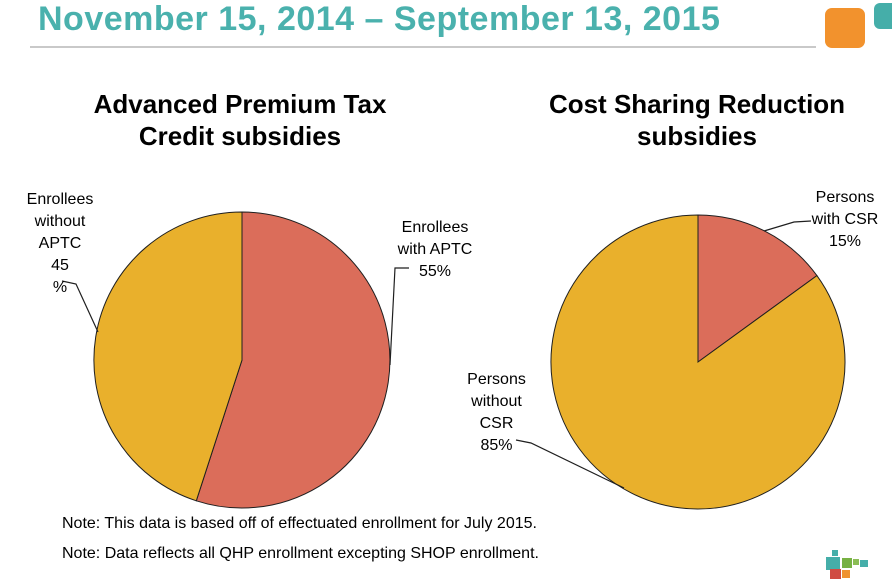 This screenshot has height=582, width=892. What do you see at coordinates (60, 243) in the screenshot?
I see `label-enrollees-without-aptc: Enrollees without APTC 45 %` at bounding box center [60, 243].